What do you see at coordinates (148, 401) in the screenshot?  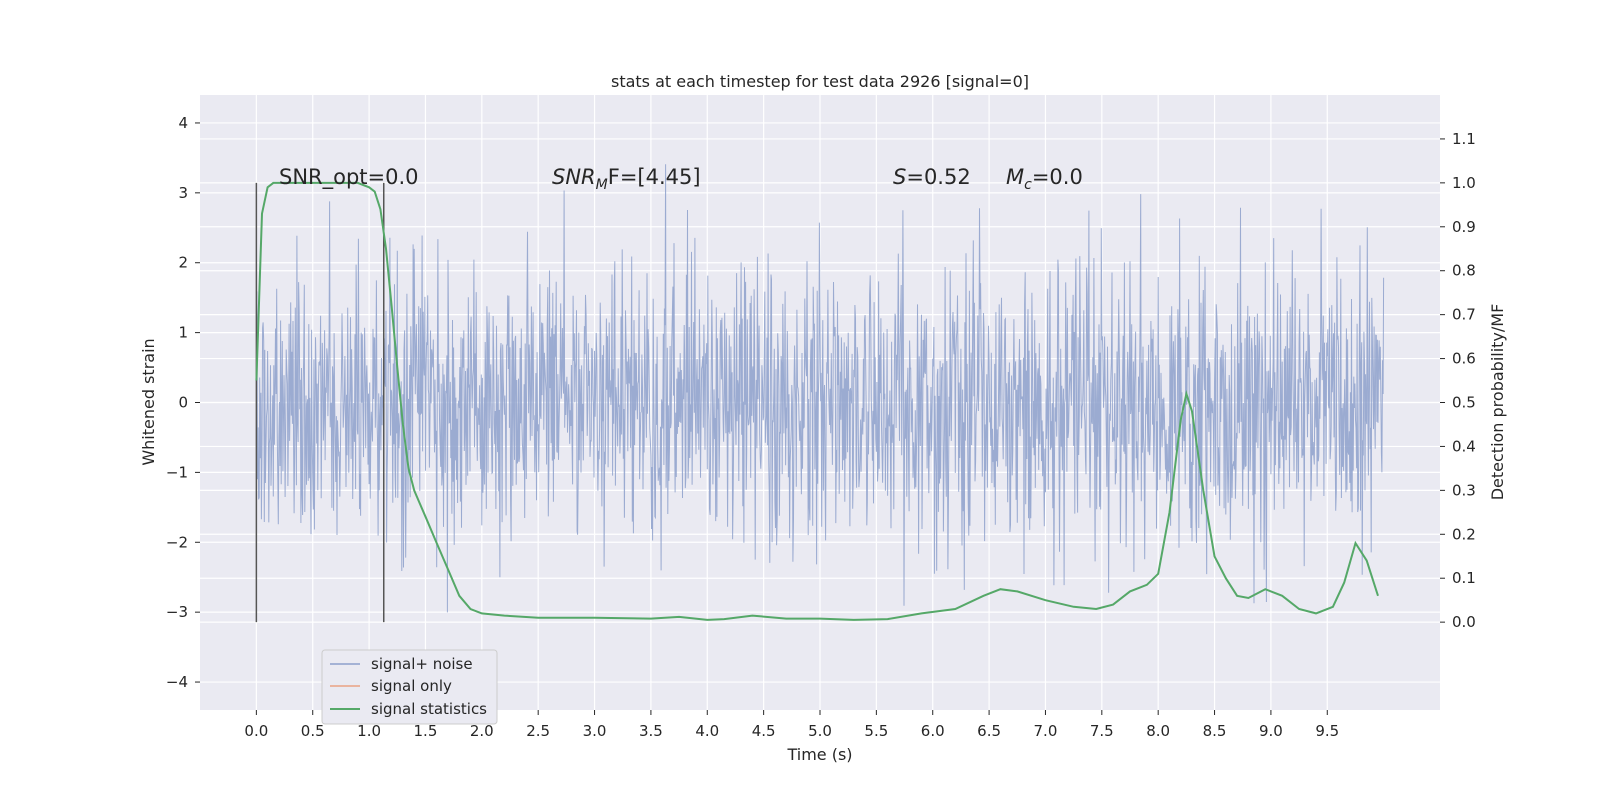 I see `y-axis-label: Whitened strain` at bounding box center [148, 401].